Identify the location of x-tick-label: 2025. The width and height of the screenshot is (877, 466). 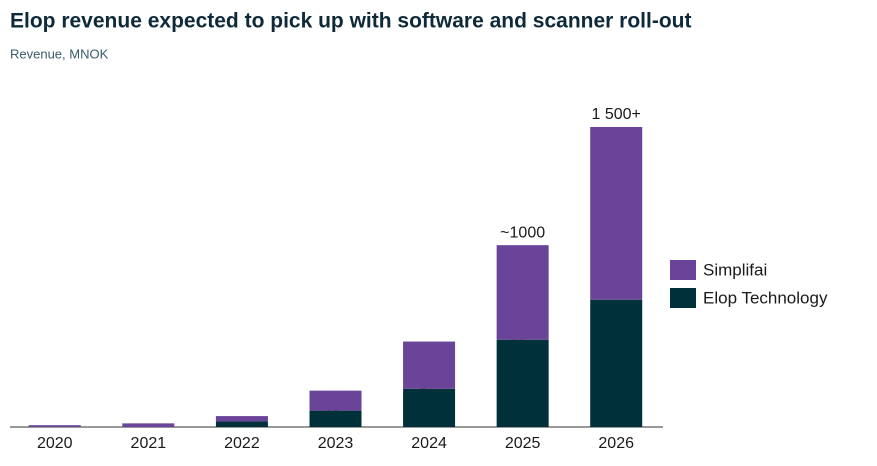
(523, 443).